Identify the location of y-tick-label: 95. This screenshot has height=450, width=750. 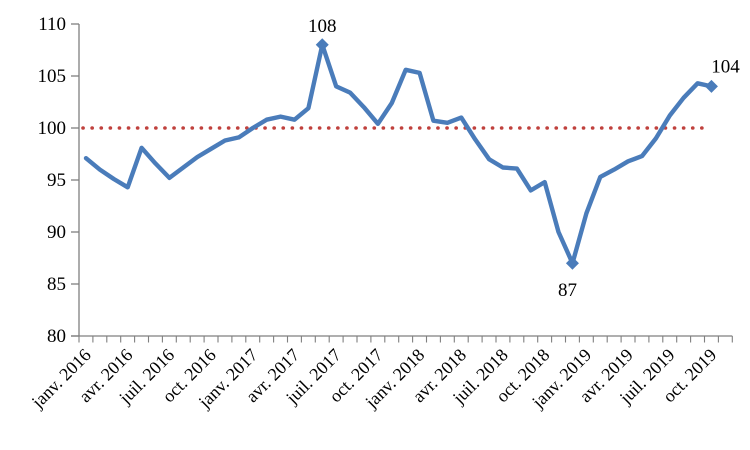
(56, 180).